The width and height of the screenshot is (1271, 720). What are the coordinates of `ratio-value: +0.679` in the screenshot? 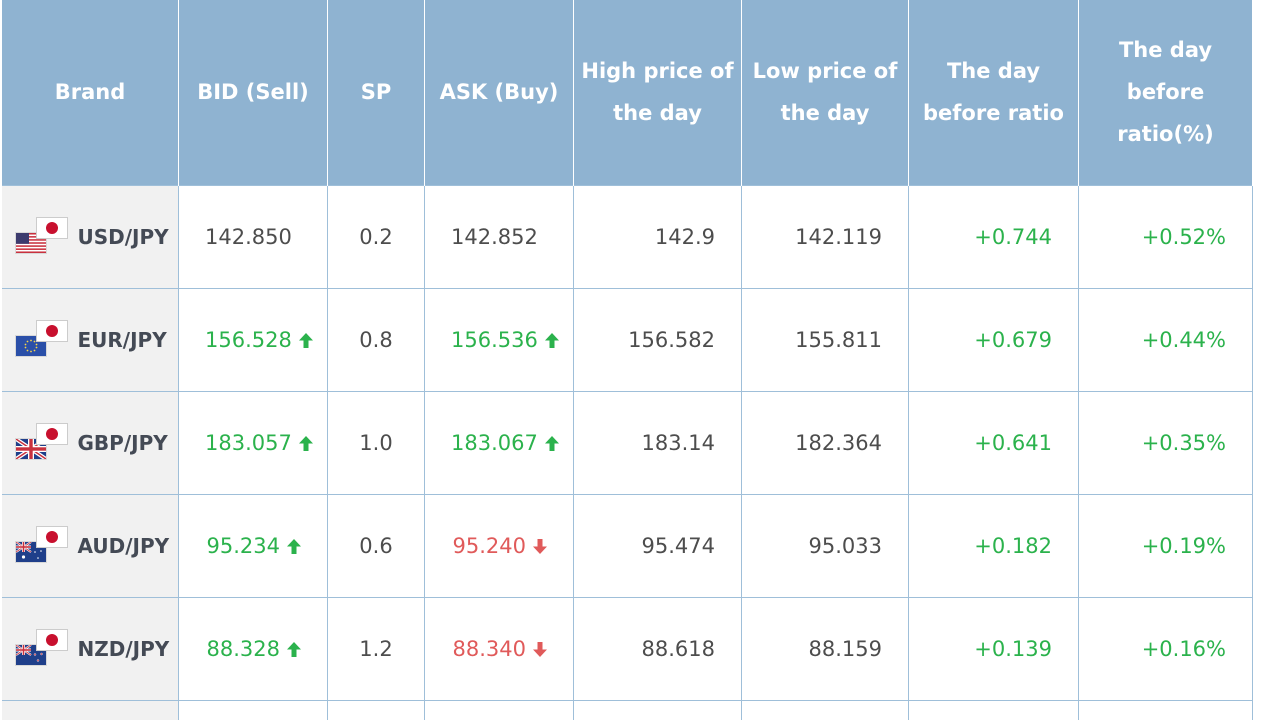 It's located at (1013, 339).